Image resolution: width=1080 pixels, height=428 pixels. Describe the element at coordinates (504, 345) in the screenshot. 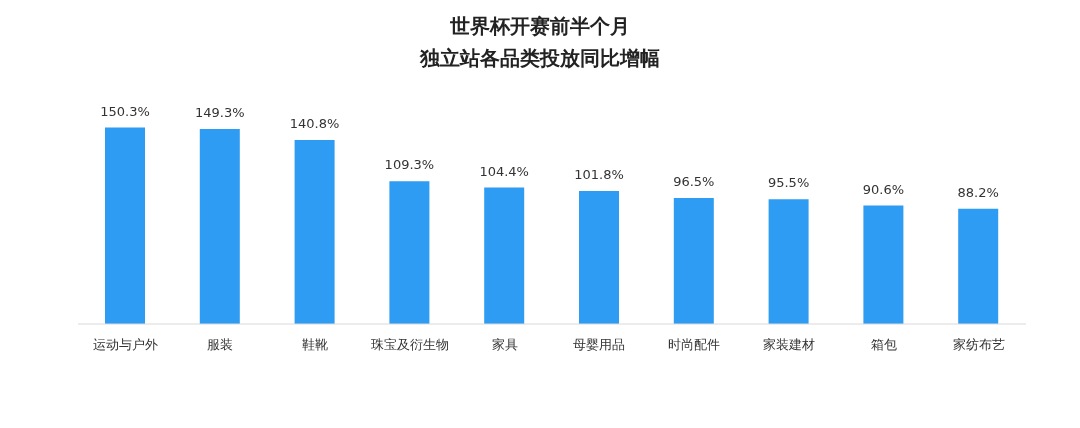

I see `x-tick-label: 家具` at that location.